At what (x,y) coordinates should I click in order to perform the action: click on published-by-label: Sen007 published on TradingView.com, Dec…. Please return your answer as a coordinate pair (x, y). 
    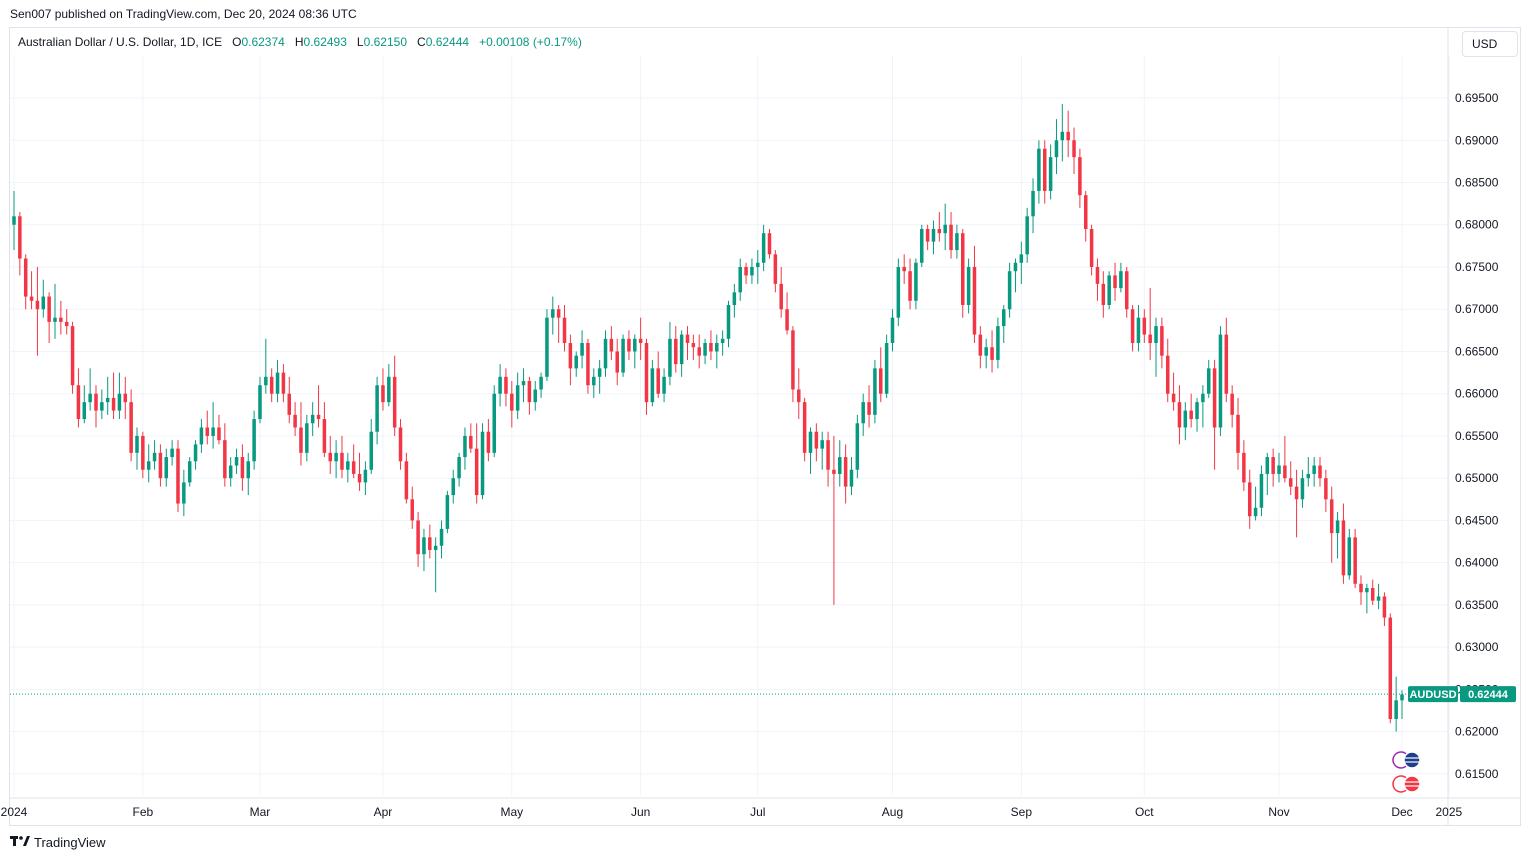
    Looking at the image, I should click on (183, 14).